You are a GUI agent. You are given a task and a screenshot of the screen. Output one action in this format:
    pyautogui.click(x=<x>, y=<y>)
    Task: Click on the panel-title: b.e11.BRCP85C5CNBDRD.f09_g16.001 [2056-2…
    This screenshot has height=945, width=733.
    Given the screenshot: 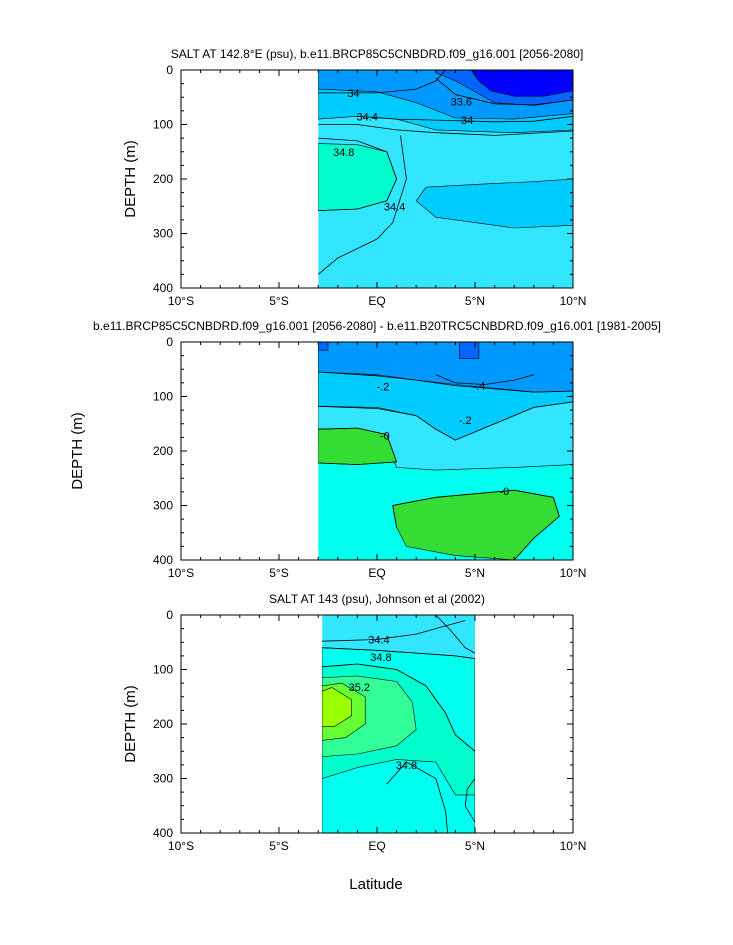 What is the action you would take?
    pyautogui.click(x=377, y=326)
    